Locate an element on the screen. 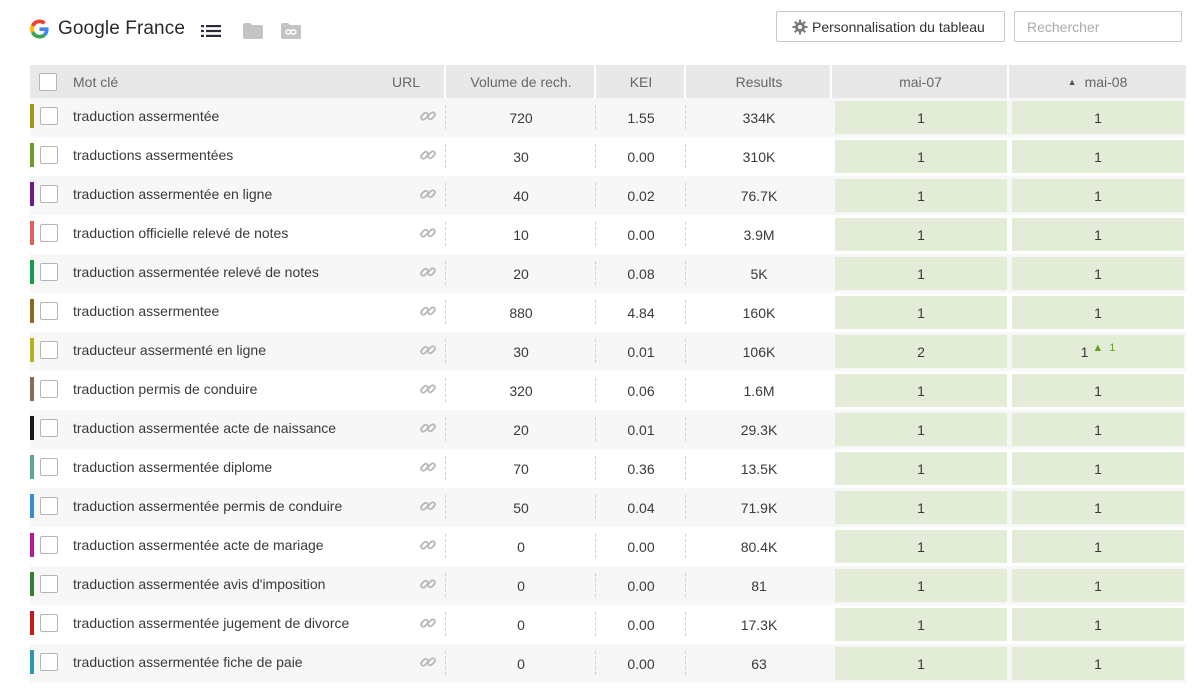 This screenshot has height=689, width=1200. table-row: traductions assermentées 30 0.00 310K 1 1 is located at coordinates (608, 156).